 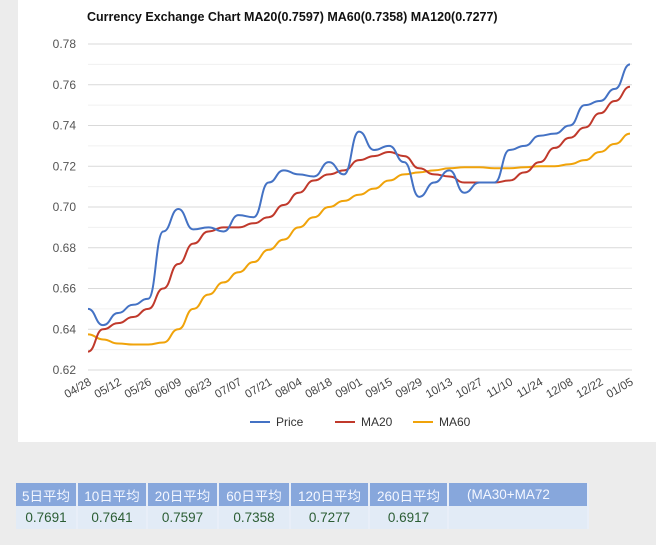 I want to click on x-tick-label: 11/24, so click(x=530, y=388).